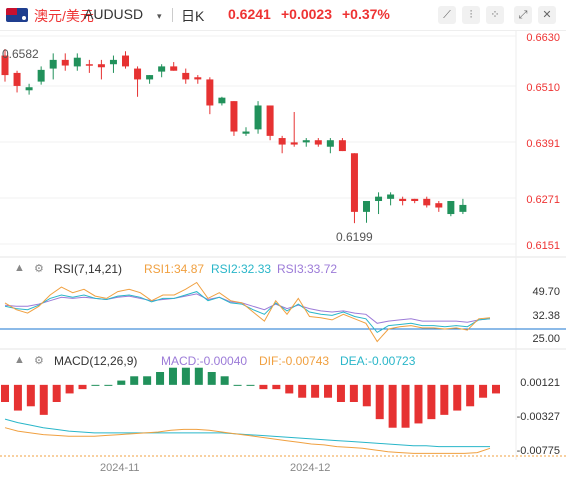 Image resolution: width=566 pixels, height=483 pixels. I want to click on rsi1-line, so click(247, 312).